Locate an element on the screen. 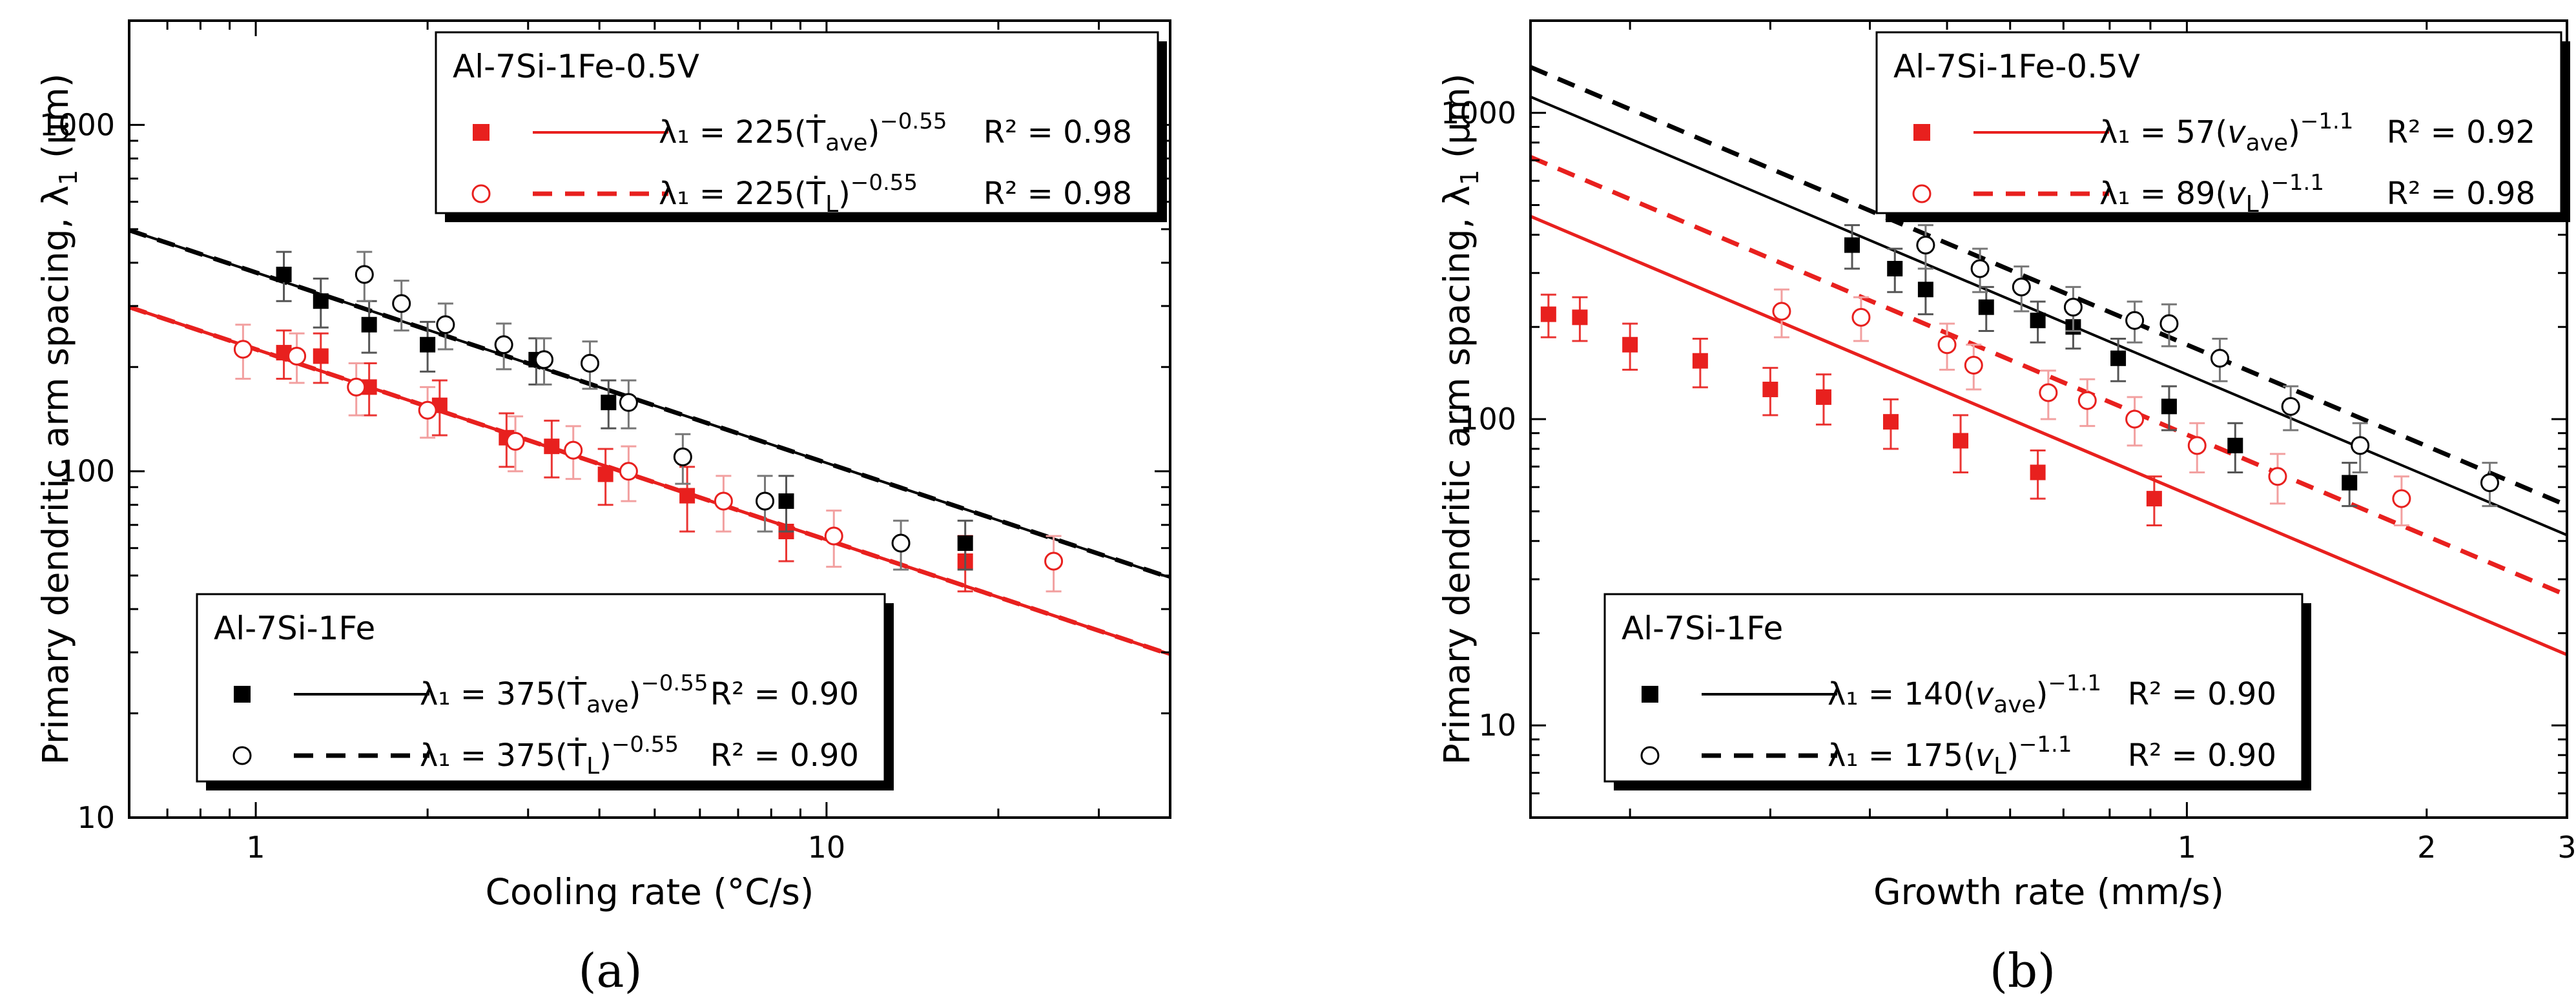 The image size is (2576, 1001). legend-r2: R² = 0.90 is located at coordinates (2202, 756).